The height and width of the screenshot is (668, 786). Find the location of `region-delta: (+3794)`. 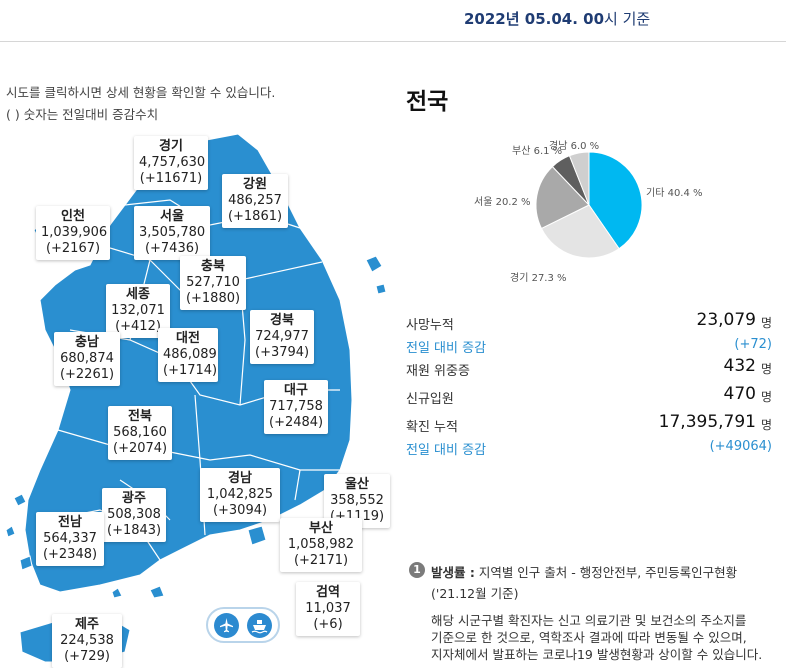

region-delta: (+3794) is located at coordinates (282, 352).